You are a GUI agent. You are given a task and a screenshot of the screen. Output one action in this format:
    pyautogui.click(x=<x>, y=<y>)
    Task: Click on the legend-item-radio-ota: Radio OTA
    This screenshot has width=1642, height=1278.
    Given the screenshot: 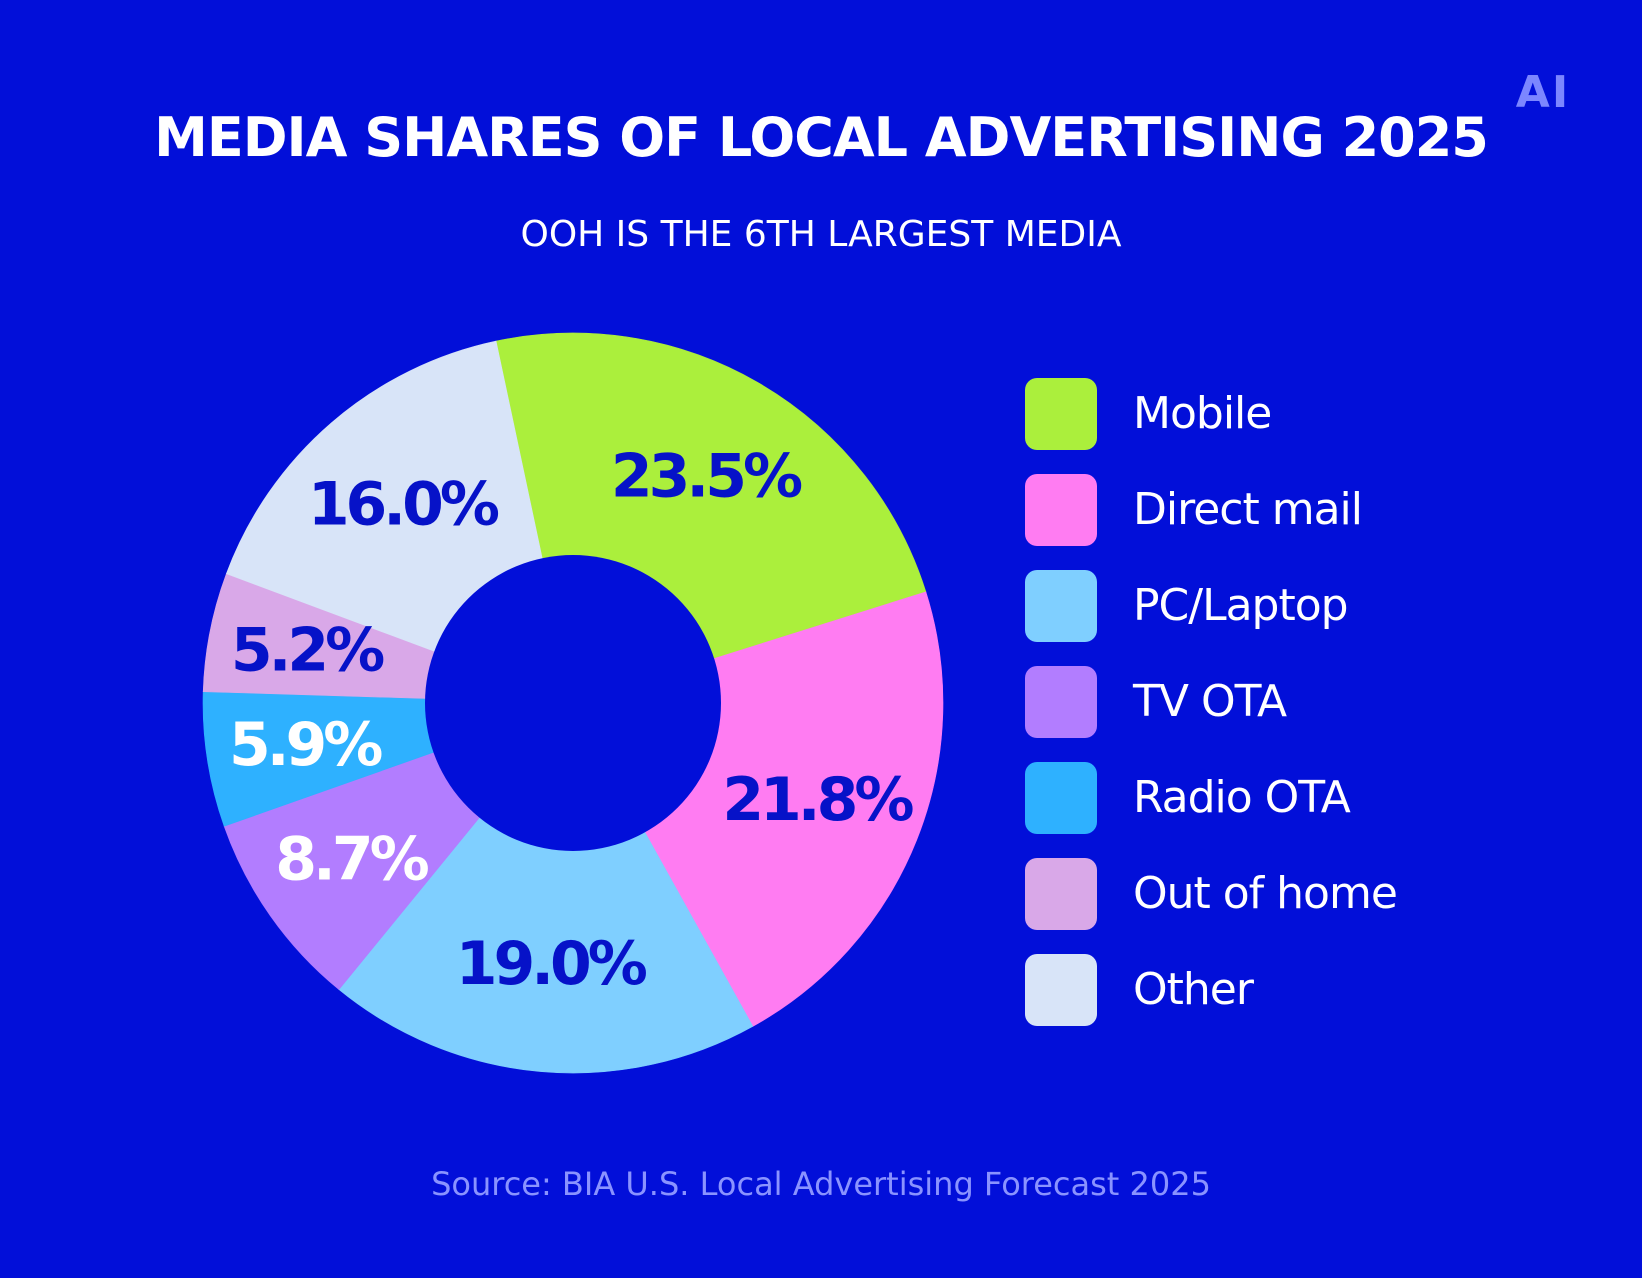 What is the action you would take?
    pyautogui.click(x=1305, y=798)
    